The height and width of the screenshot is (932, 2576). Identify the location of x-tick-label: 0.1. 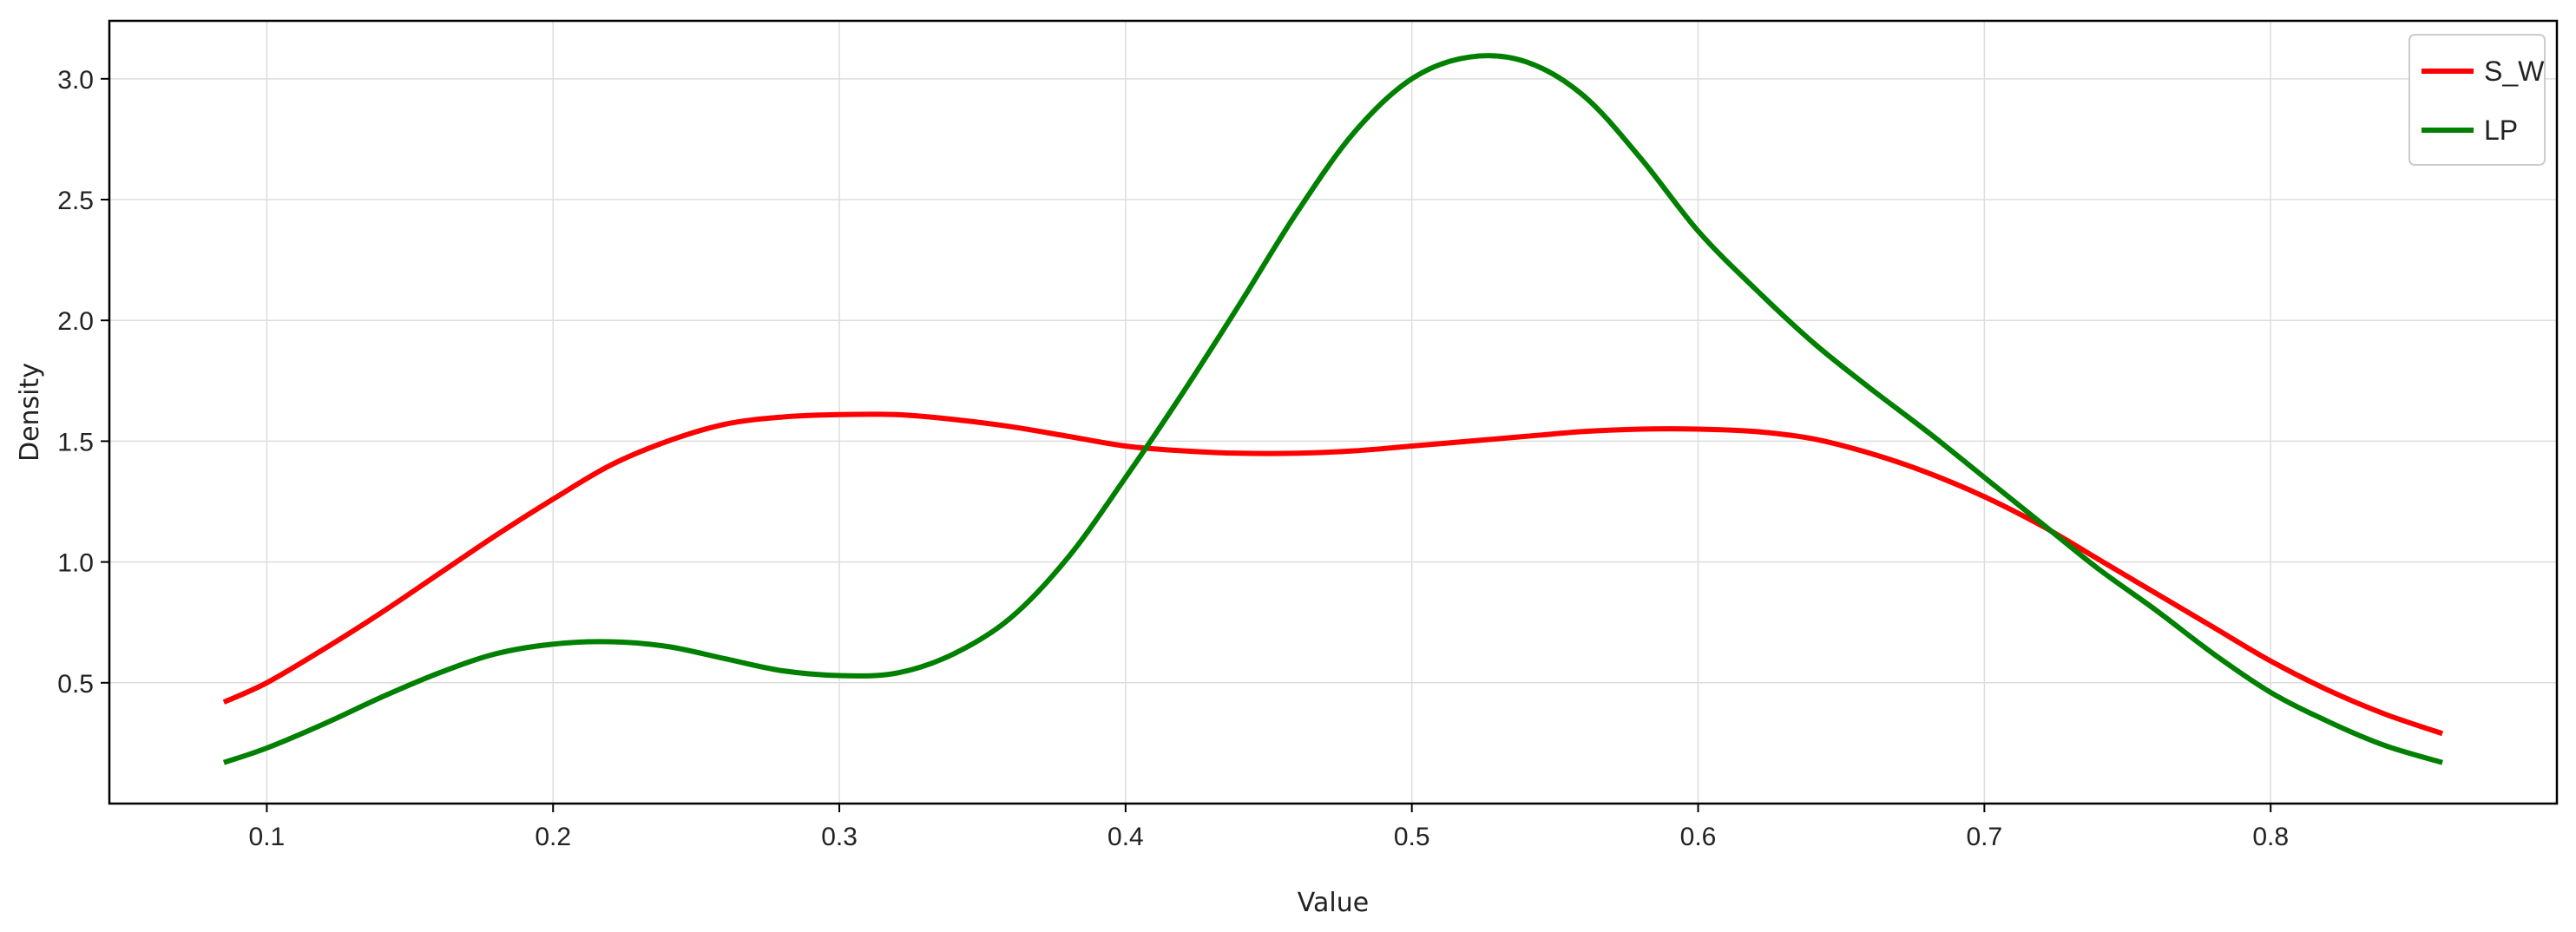
(267, 837).